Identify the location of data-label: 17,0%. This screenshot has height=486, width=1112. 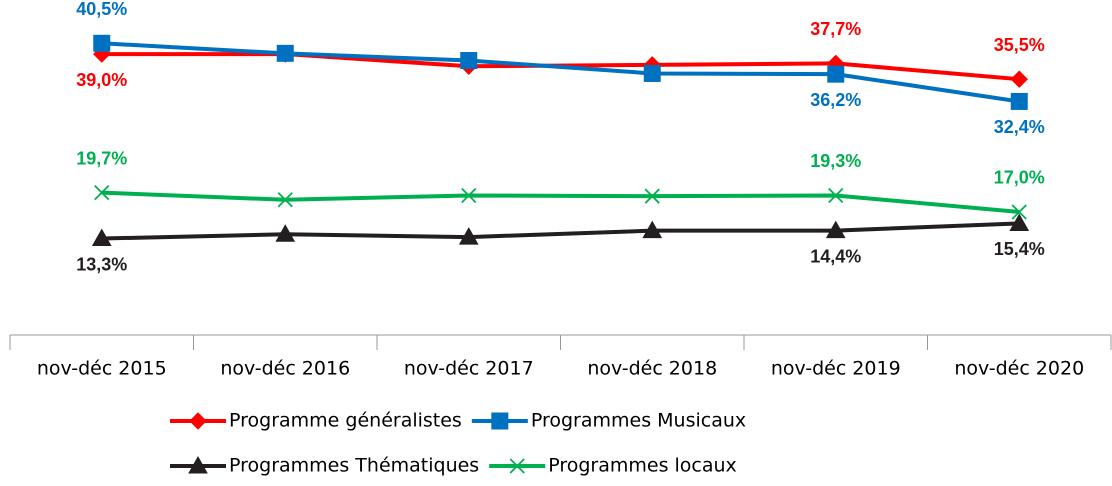
(1019, 178).